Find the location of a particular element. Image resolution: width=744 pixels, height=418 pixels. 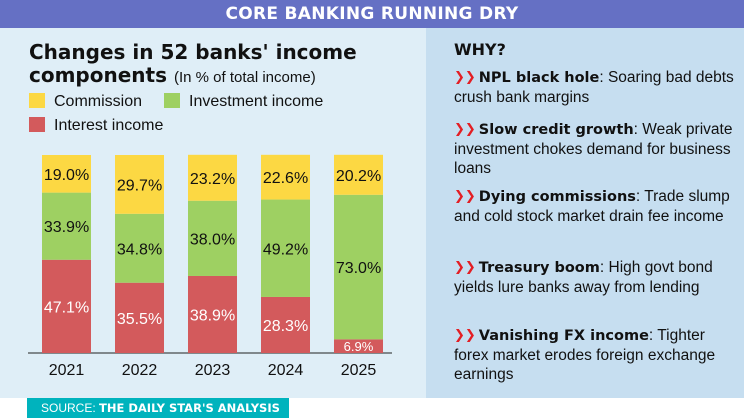

legend-swatch-investment is located at coordinates (172, 100).